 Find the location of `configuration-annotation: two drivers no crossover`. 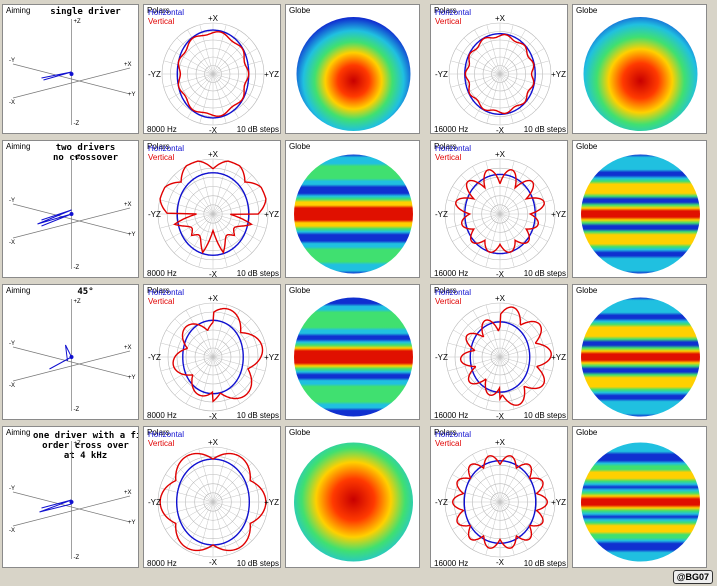

configuration-annotation: two drivers no crossover is located at coordinates (85, 153).